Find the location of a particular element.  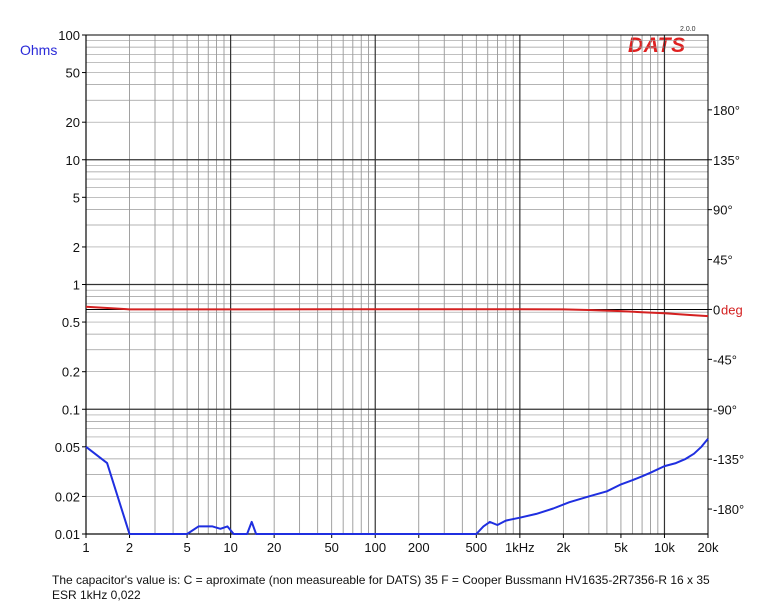

phase-tick-label: -45° is located at coordinates (725, 359).